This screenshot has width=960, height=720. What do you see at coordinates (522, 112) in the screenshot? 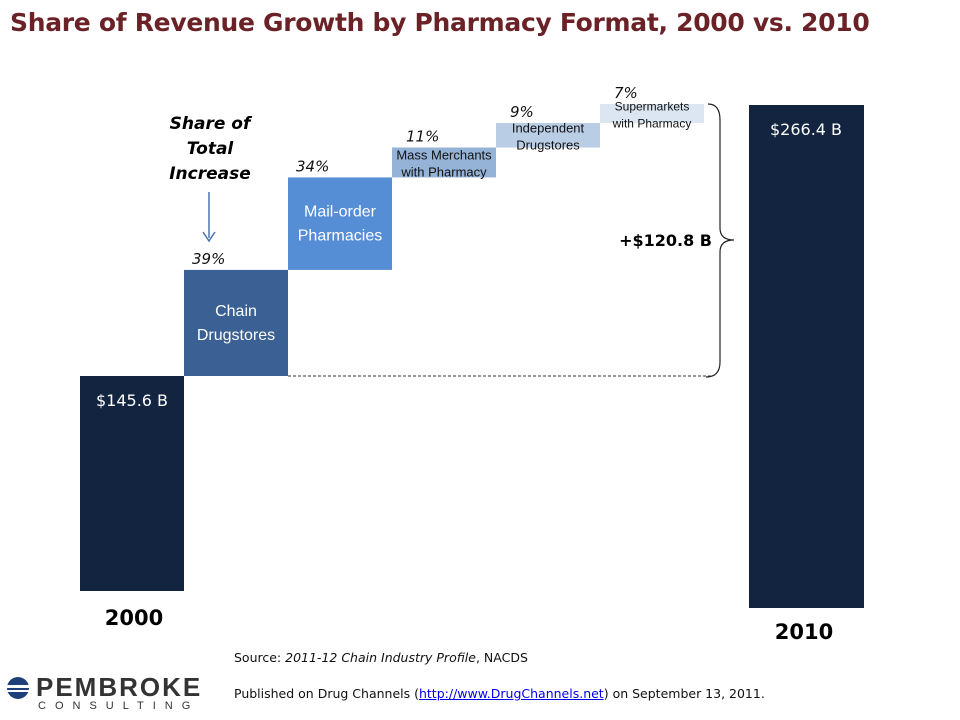
I see `share-label-3: 9%` at bounding box center [522, 112].